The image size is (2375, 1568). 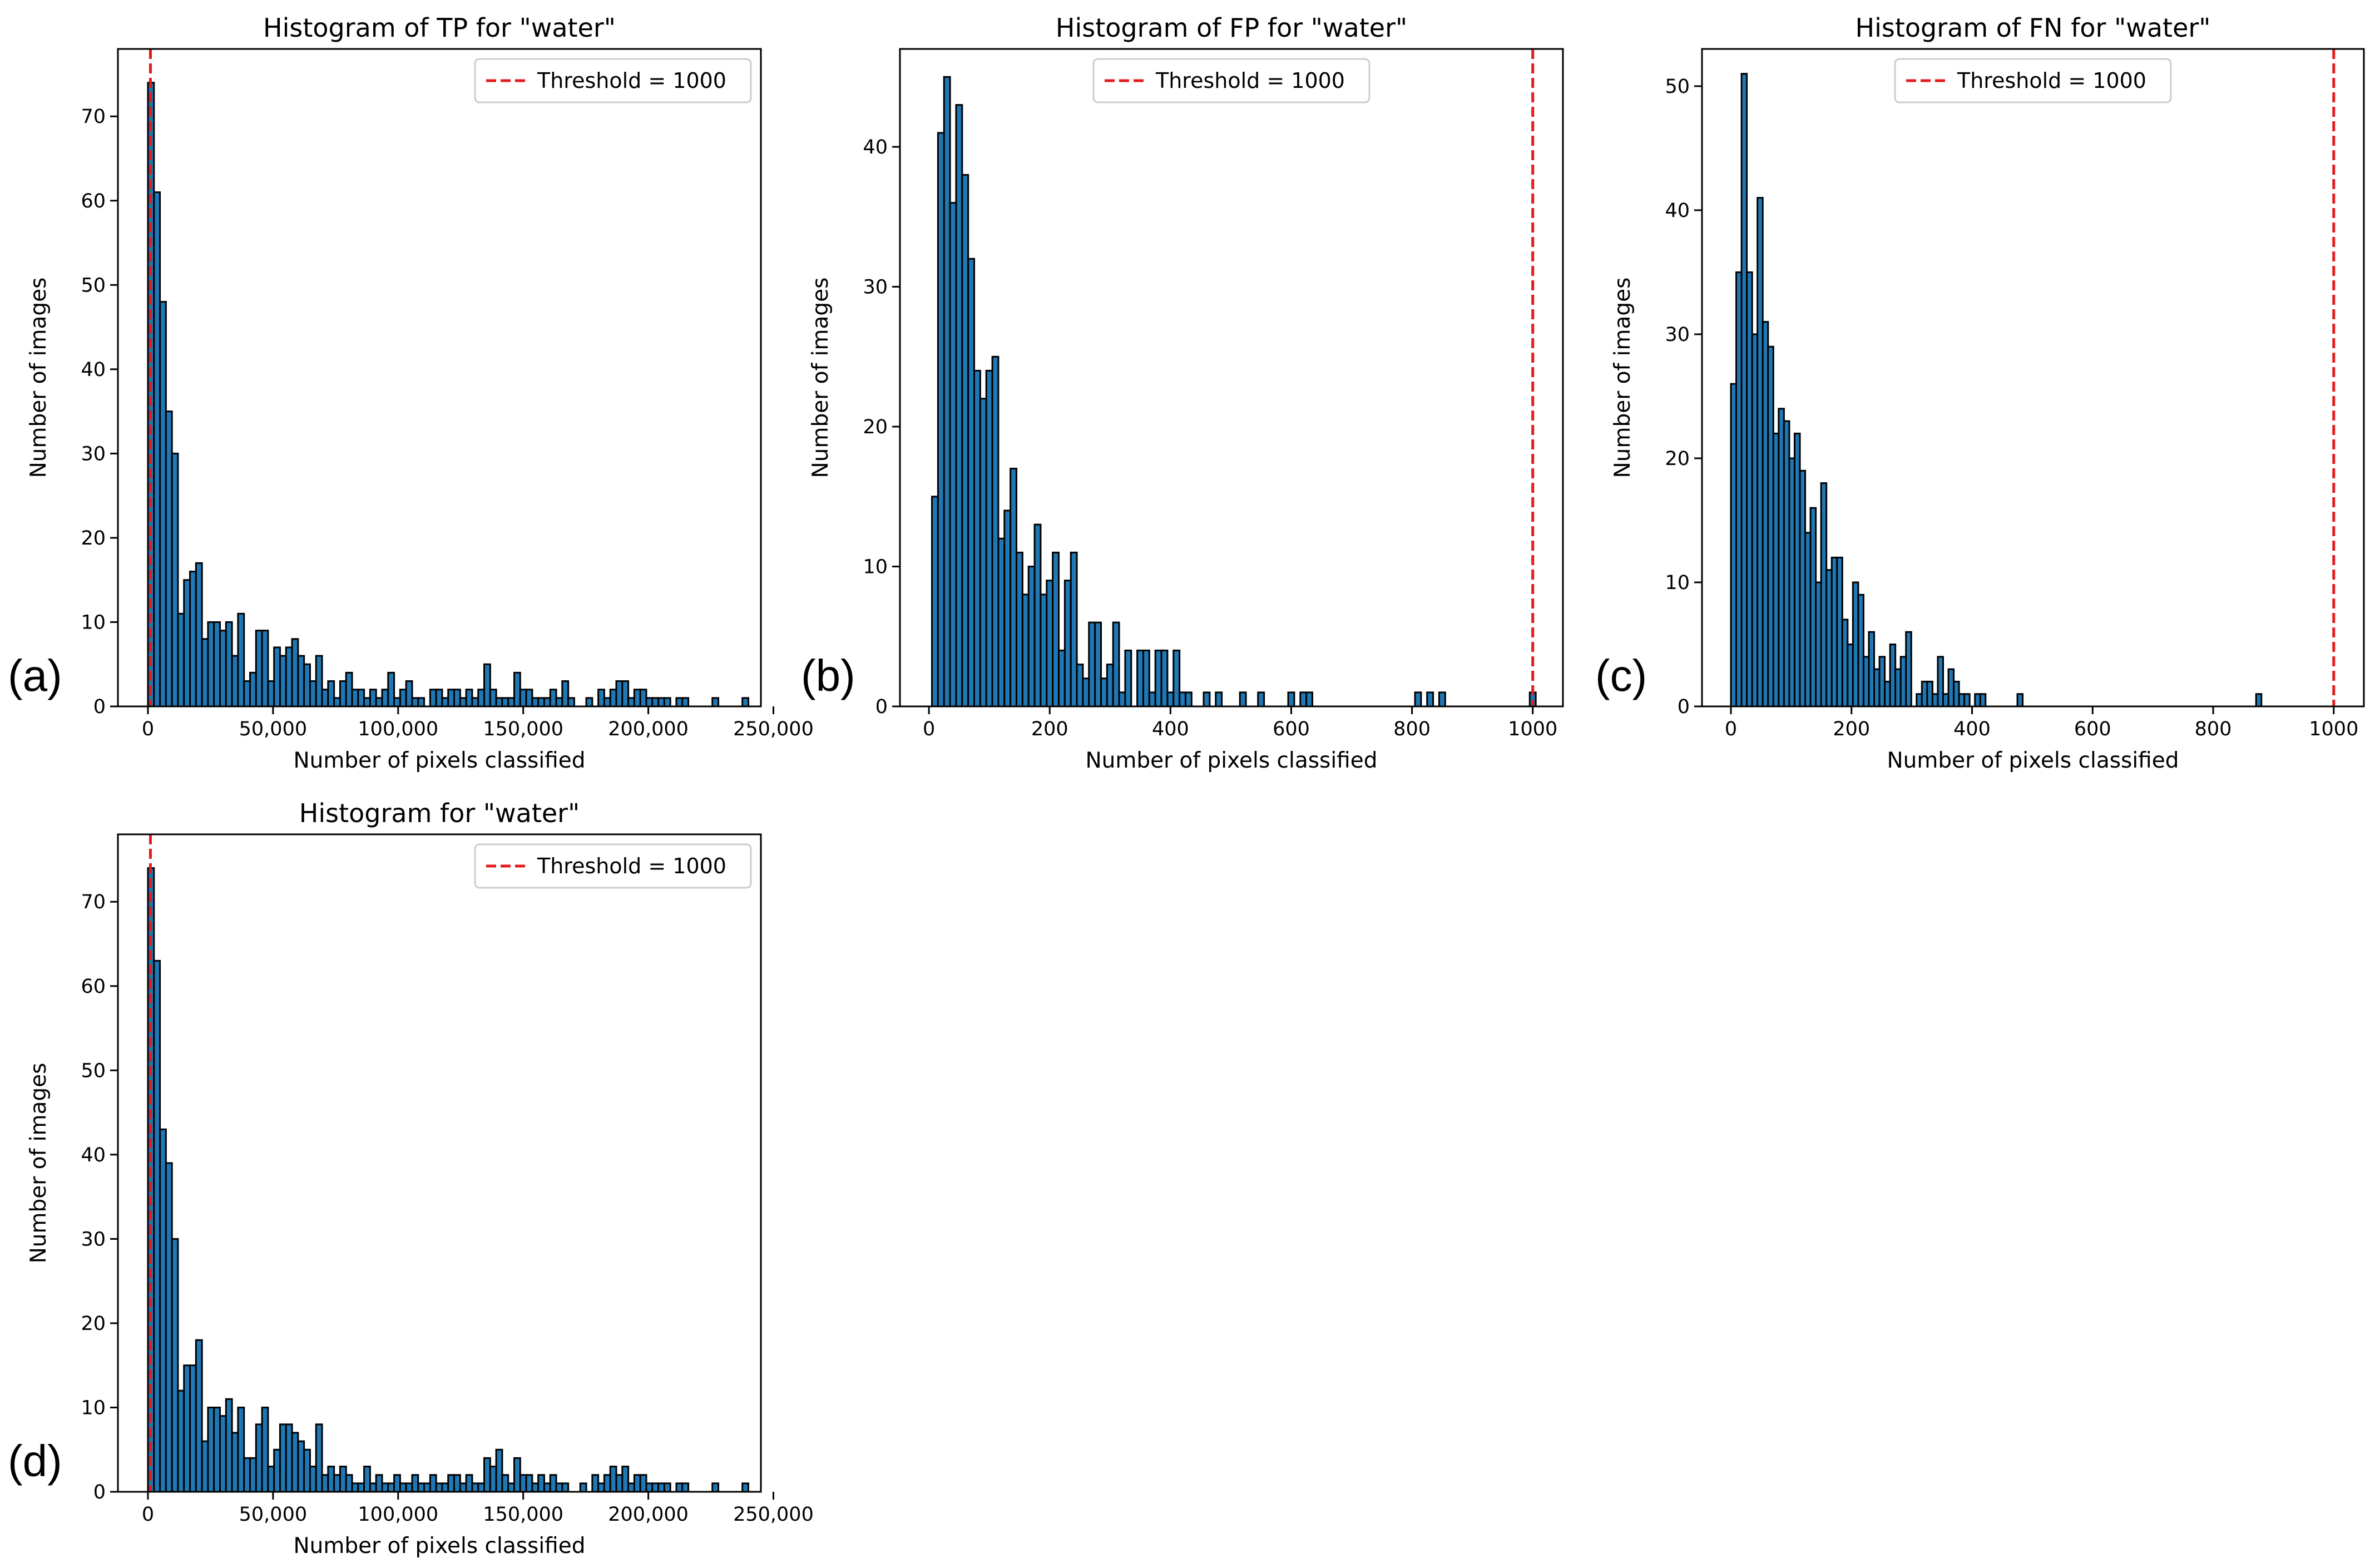 I want to click on x-tick-label: 150,000, so click(x=523, y=1514).